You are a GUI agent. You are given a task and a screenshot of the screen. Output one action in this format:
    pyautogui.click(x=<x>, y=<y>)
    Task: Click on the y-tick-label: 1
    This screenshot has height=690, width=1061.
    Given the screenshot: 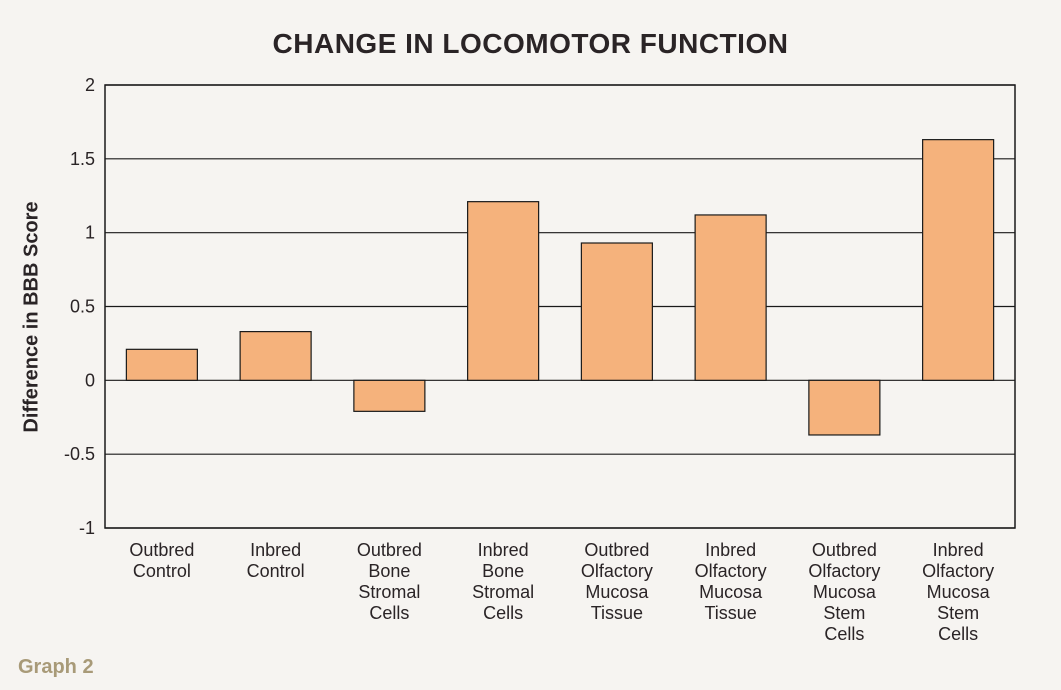 What is the action you would take?
    pyautogui.click(x=90, y=233)
    